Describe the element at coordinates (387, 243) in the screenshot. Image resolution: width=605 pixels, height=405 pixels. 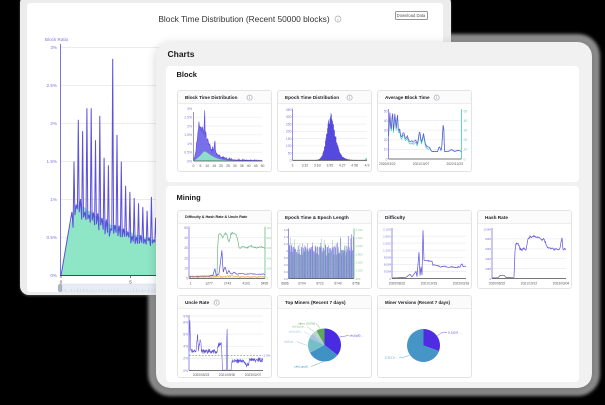
I see `svg-text: 1.50G` at that location.